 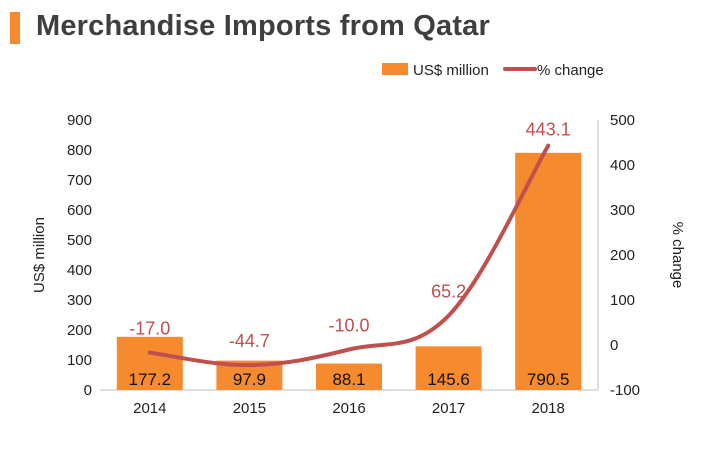 I want to click on y-tick-label: 700, so click(x=79, y=180).